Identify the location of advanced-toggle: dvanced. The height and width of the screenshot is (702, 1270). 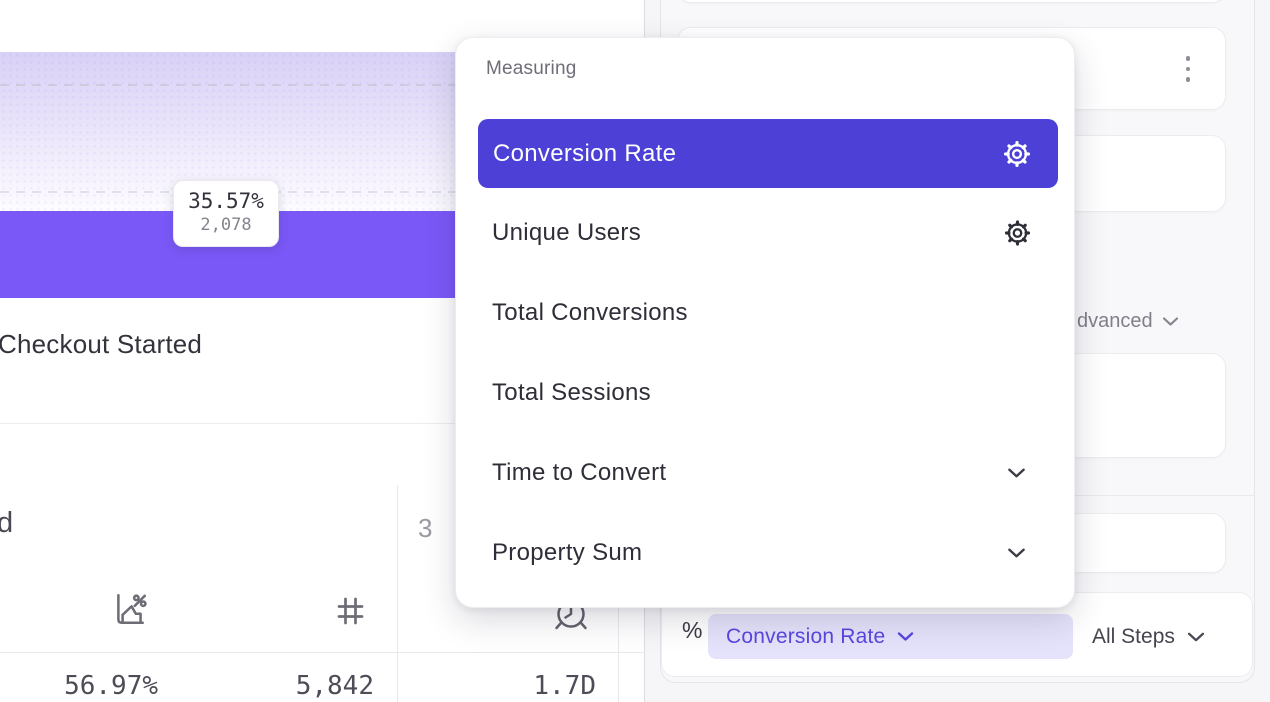
(1128, 321).